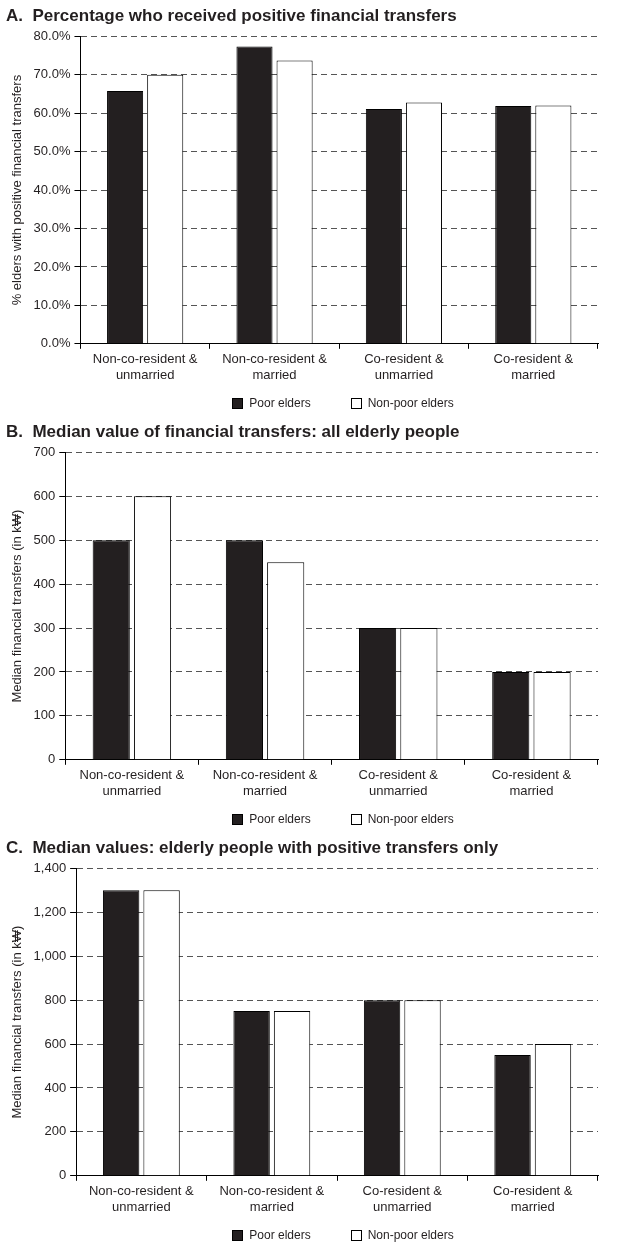 Image resolution: width=626 pixels, height=1256 pixels. I want to click on y-tick-label: 40.0%, so click(52, 189).